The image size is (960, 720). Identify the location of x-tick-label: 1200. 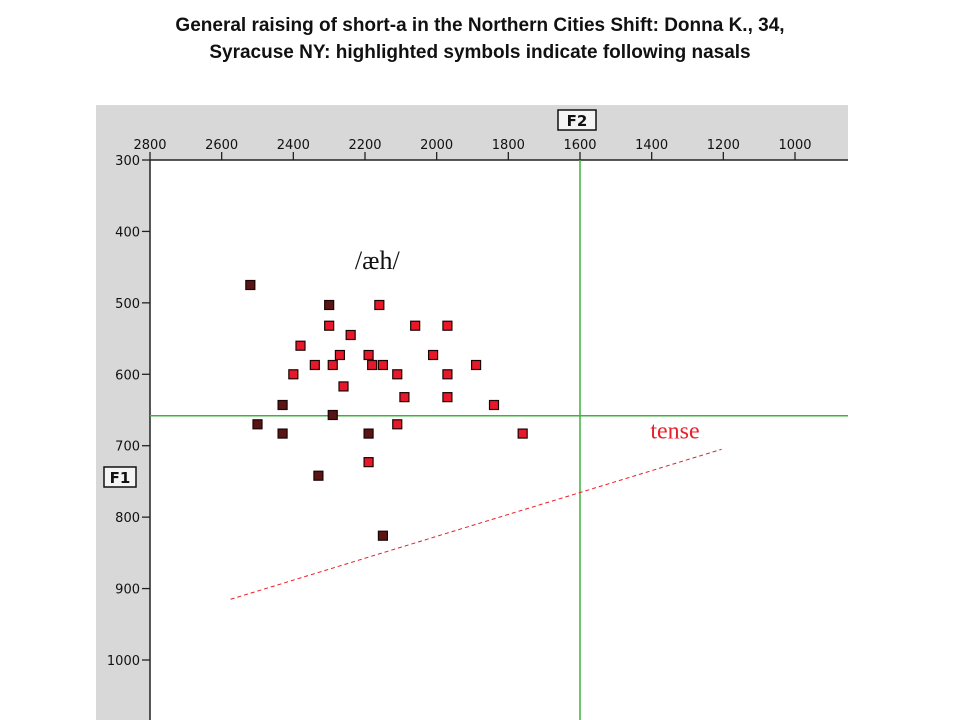
(723, 145).